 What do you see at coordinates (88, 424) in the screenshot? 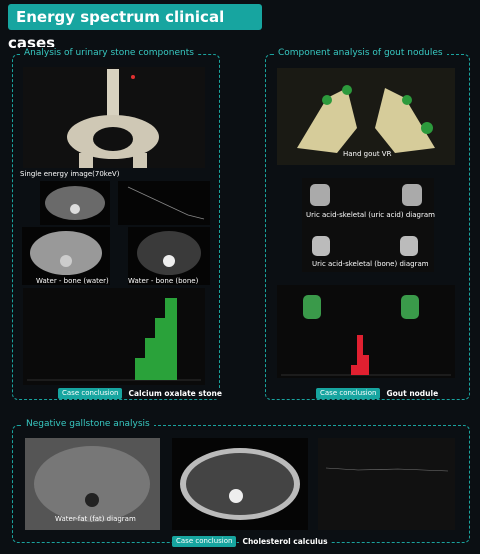
I see `section-title: Negative gallstone analysis` at bounding box center [88, 424].